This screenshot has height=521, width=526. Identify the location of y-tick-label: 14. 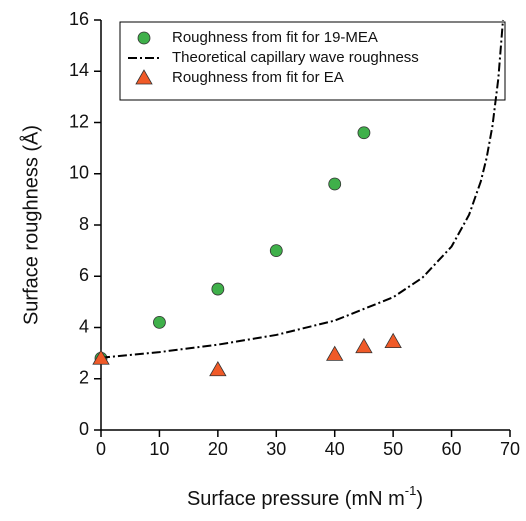
(79, 70).